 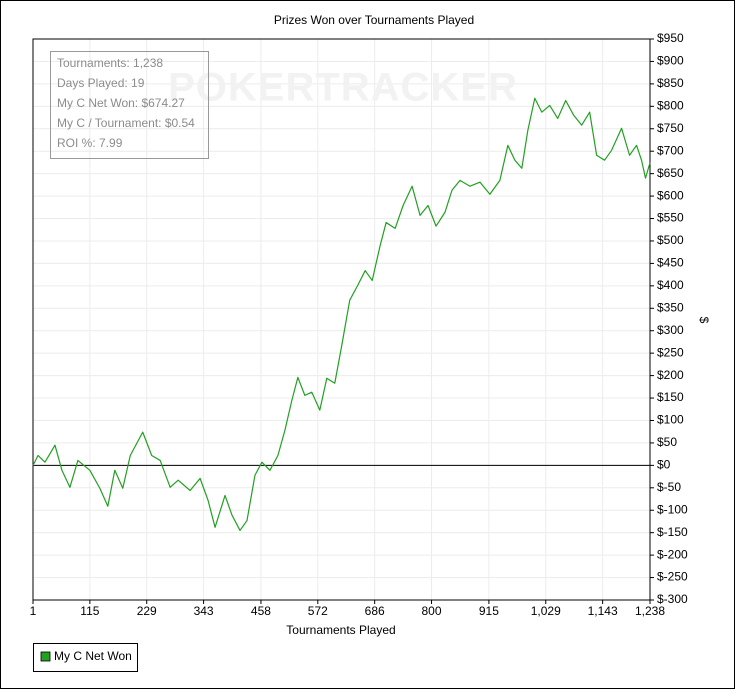 I want to click on x-tick-label: 572, so click(x=318, y=611).